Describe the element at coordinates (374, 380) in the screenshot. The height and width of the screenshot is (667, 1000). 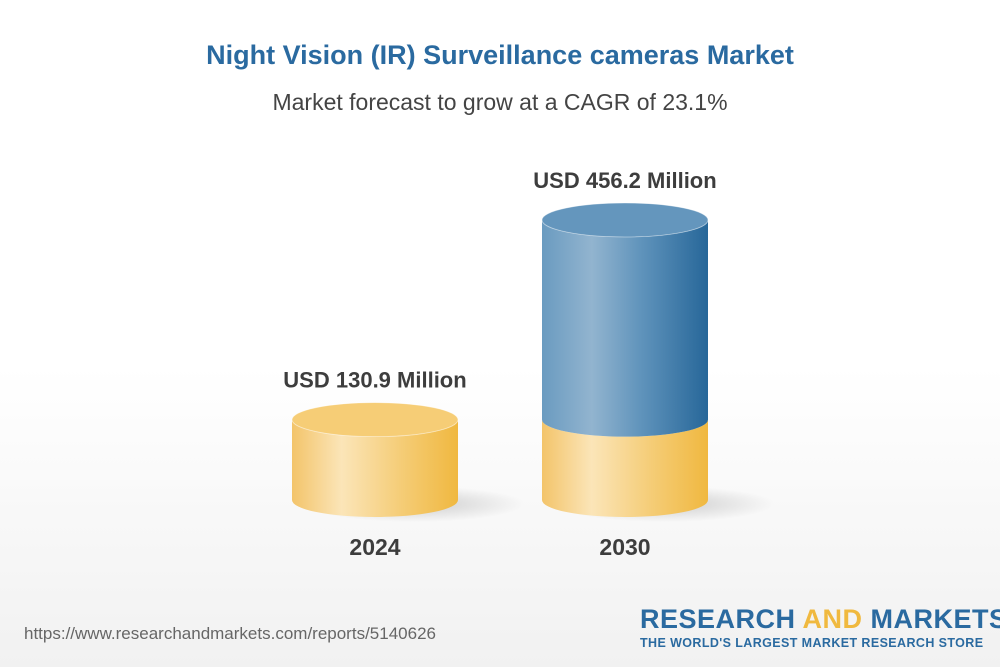
I see `value-label: USD 130.9 Million` at that location.